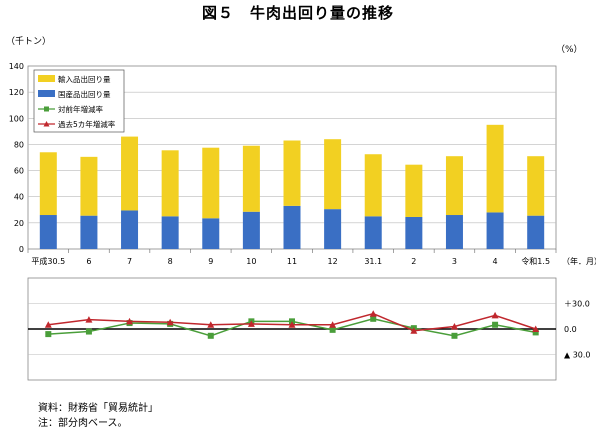  Describe the element at coordinates (16, 92) in the screenshot. I see `y-tick-label: 120` at that location.